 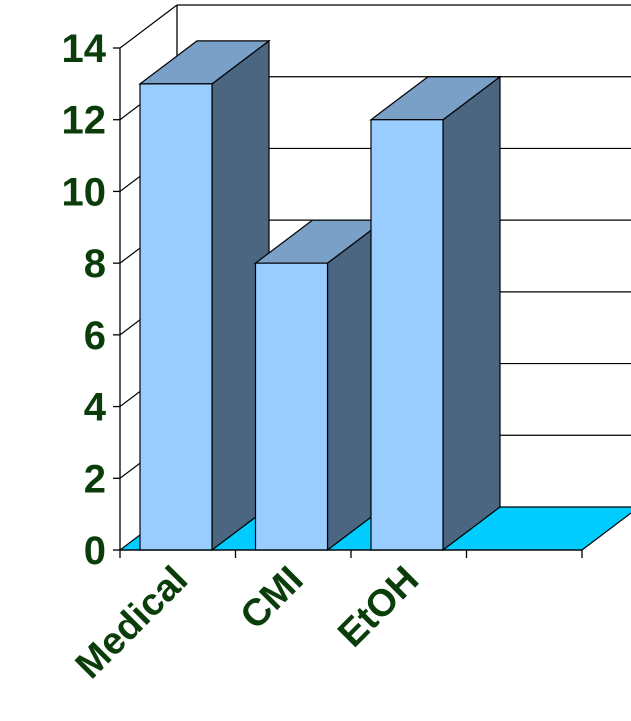 I want to click on y-tick-label-8: 8, so click(x=95, y=264).